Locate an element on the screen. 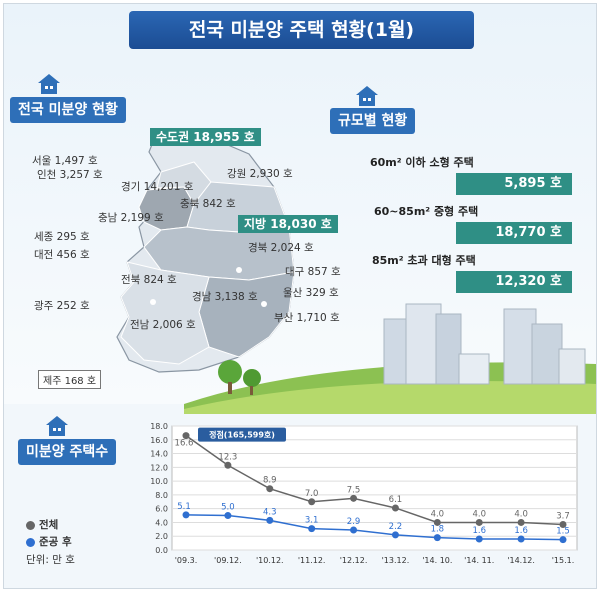 This screenshot has height=592, width=600. peak-annotation-label: 정점(165,599호) is located at coordinates (242, 435).